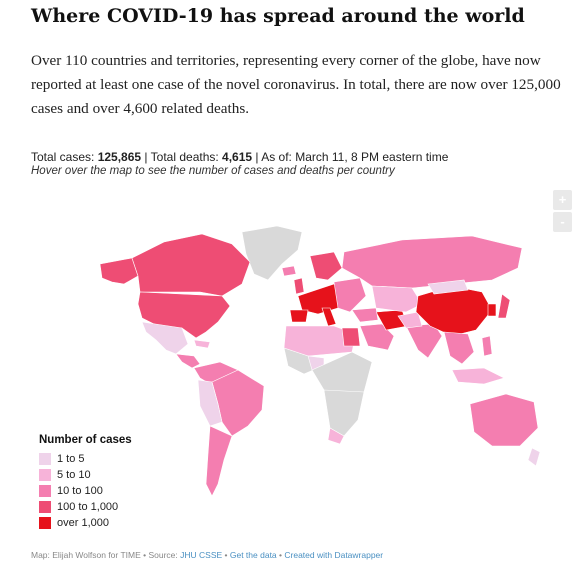 This screenshot has height=574, width=576. Describe the element at coordinates (289, 271) in the screenshot. I see `country-iceland` at that location.